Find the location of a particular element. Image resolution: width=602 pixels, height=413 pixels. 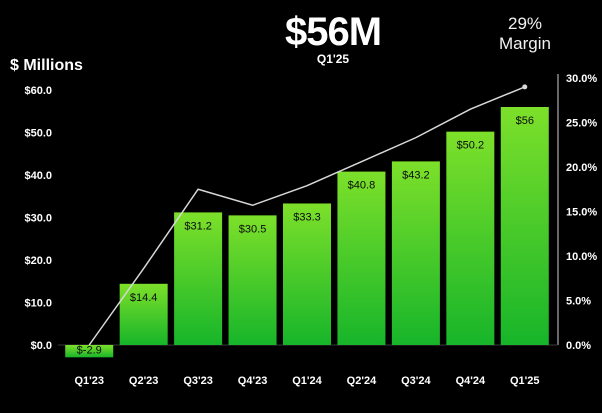

y-right-tick-label: 10.0% is located at coordinates (581, 257).